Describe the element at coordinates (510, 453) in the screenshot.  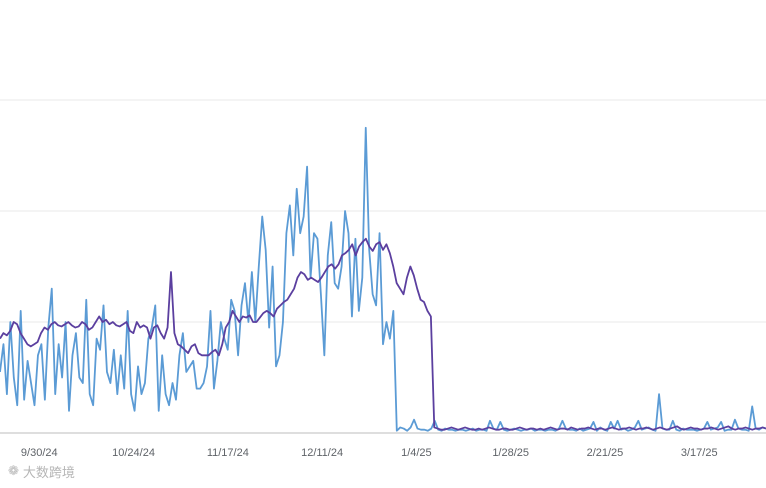
I see `x-tick-label-5: 1/28/25` at that location.